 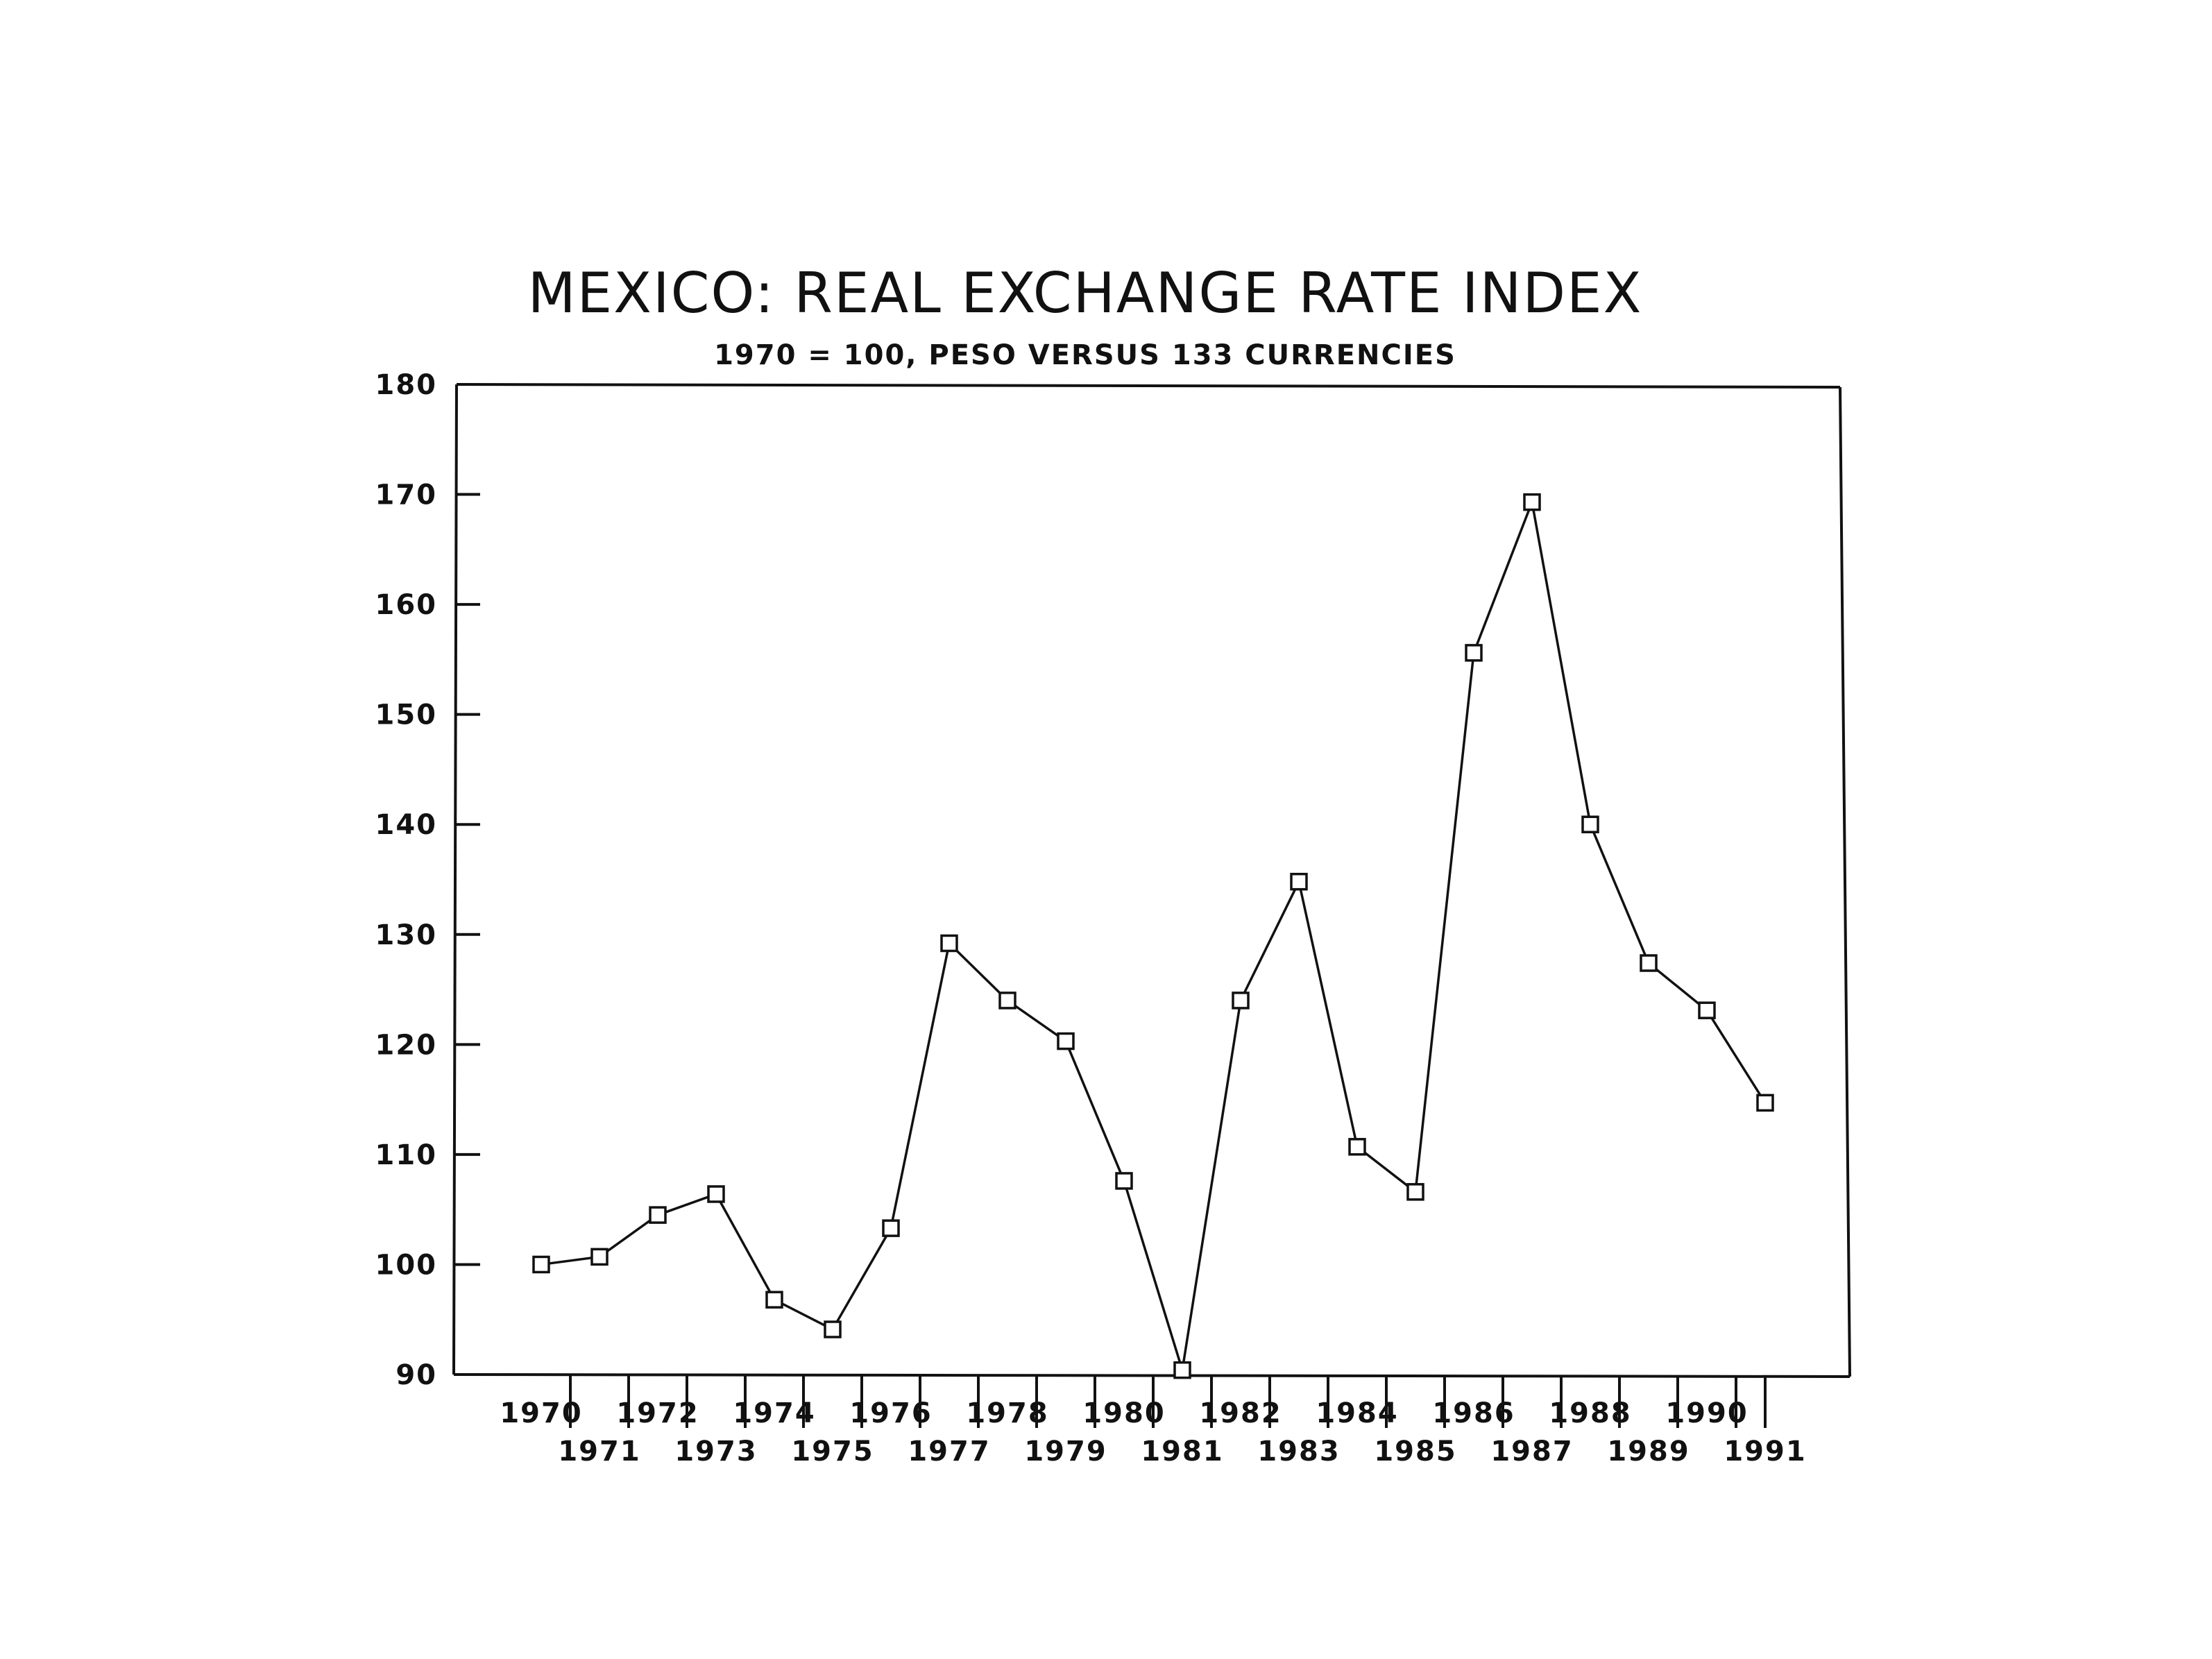 What do you see at coordinates (1182, 1451) in the screenshot?
I see `x-tick-label: 1981` at bounding box center [1182, 1451].